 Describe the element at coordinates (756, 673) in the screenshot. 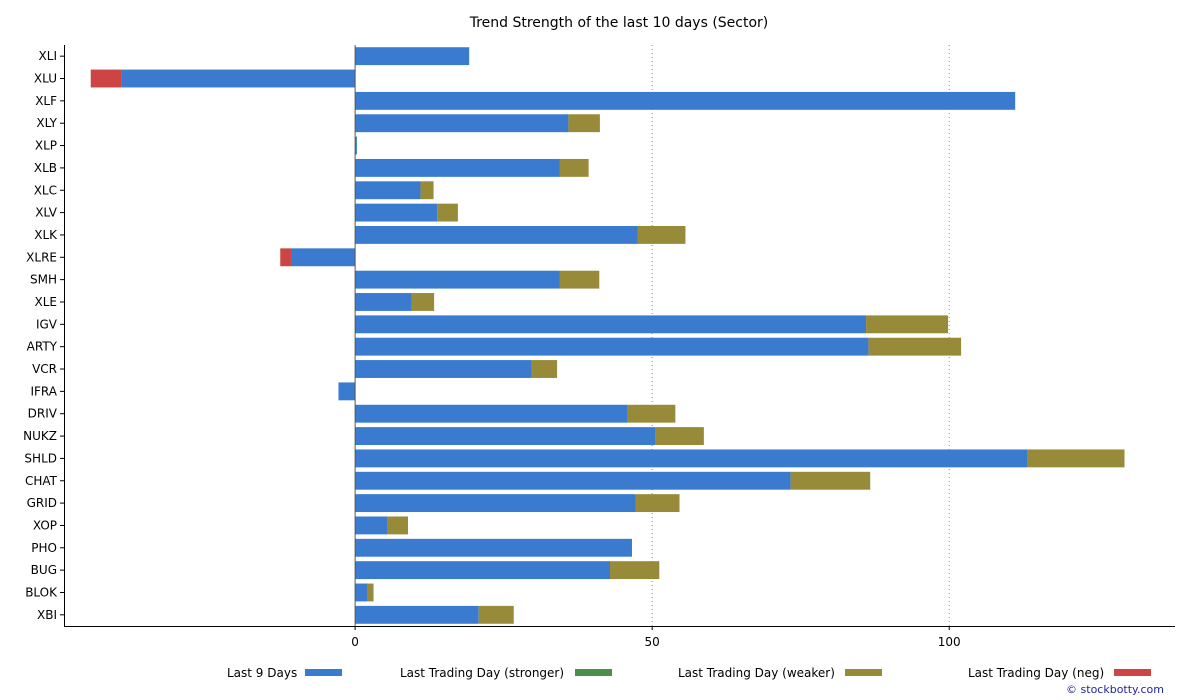

I see `legend-label-last-trading-day-weaker: Last Trading Day (weaker)` at that location.